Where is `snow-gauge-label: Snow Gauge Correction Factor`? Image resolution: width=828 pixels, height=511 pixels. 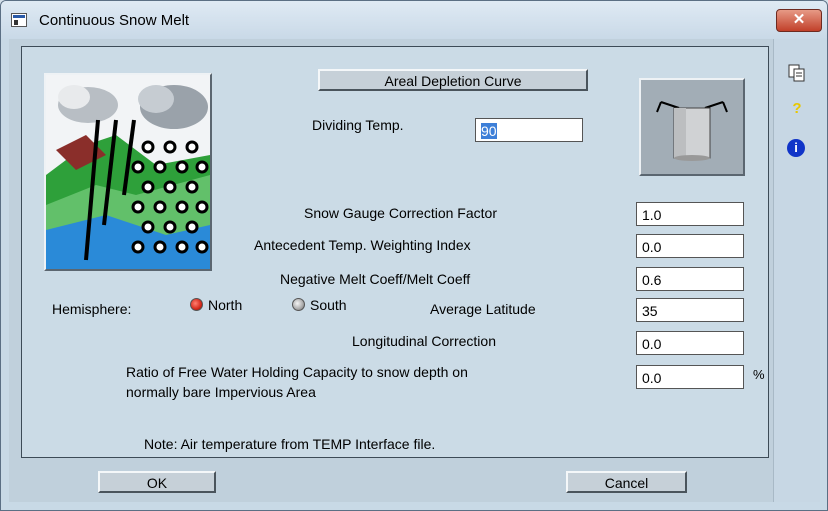 snow-gauge-label: Snow Gauge Correction Factor is located at coordinates (400, 213).